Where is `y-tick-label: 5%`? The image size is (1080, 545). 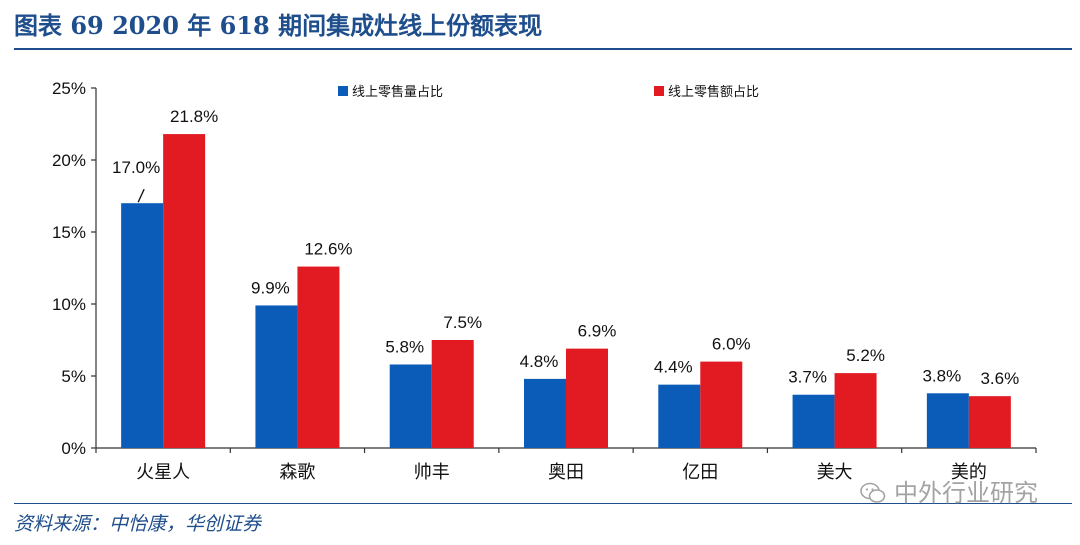 y-tick-label: 5% is located at coordinates (73, 376).